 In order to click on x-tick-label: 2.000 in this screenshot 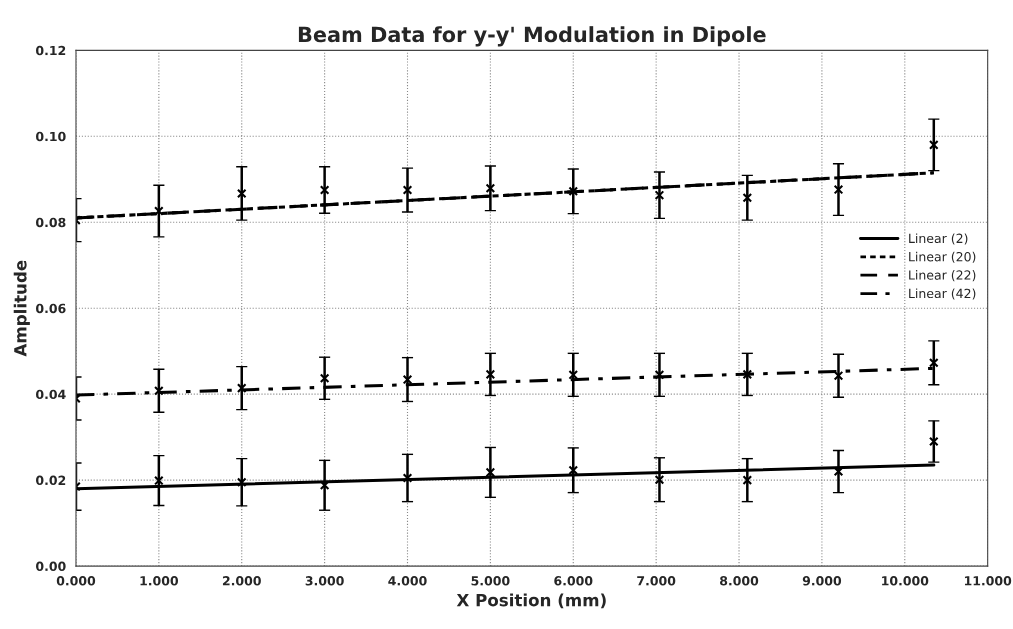, I will do `click(241, 581)`.